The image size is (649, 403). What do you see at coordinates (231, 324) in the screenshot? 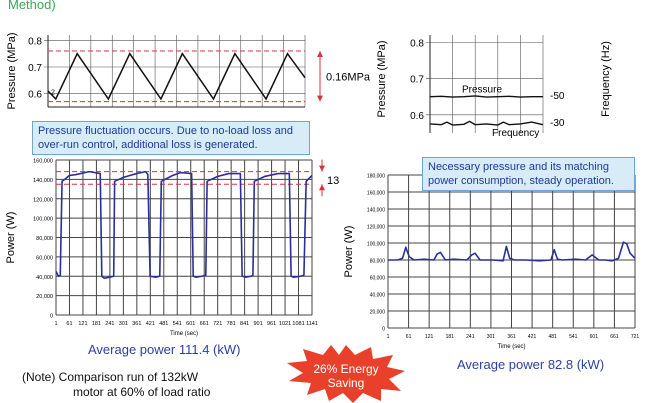
I see `x-tick-label: 781` at bounding box center [231, 324].